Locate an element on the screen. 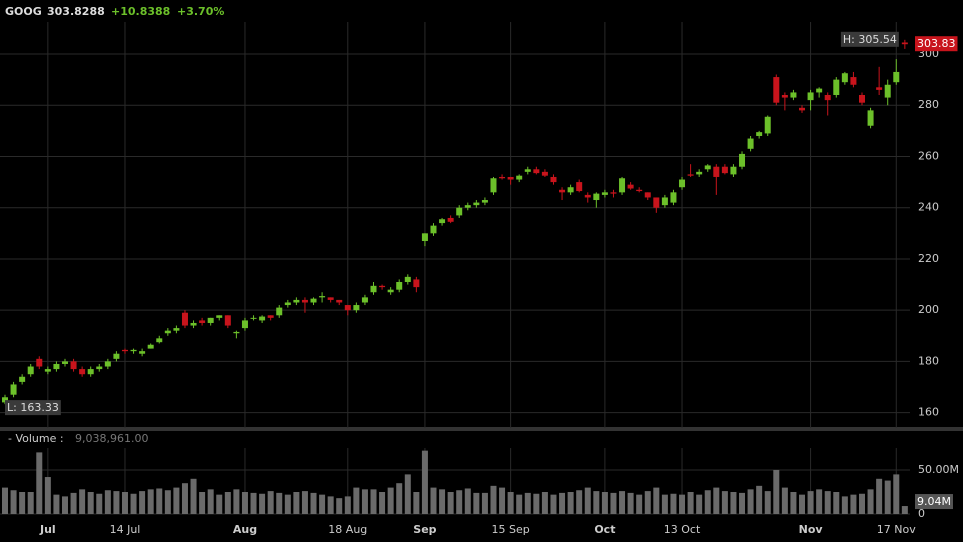  last-price-label: 303.83 is located at coordinates (936, 43).